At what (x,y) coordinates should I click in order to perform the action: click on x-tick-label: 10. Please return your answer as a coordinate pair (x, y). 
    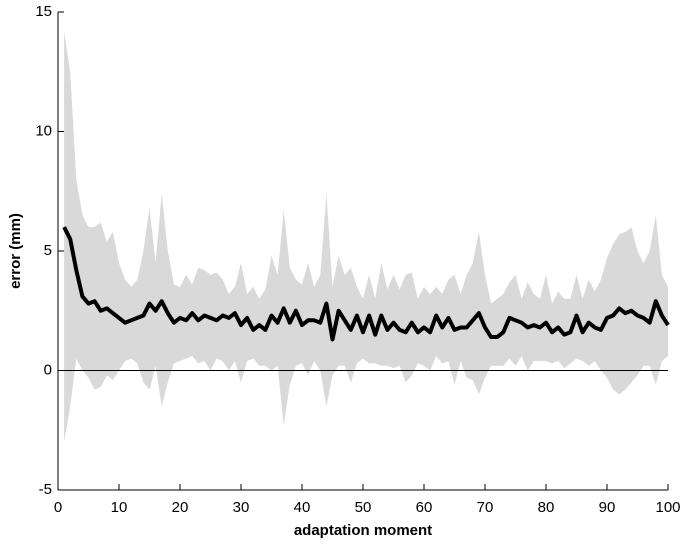
    Looking at the image, I should click on (119, 507).